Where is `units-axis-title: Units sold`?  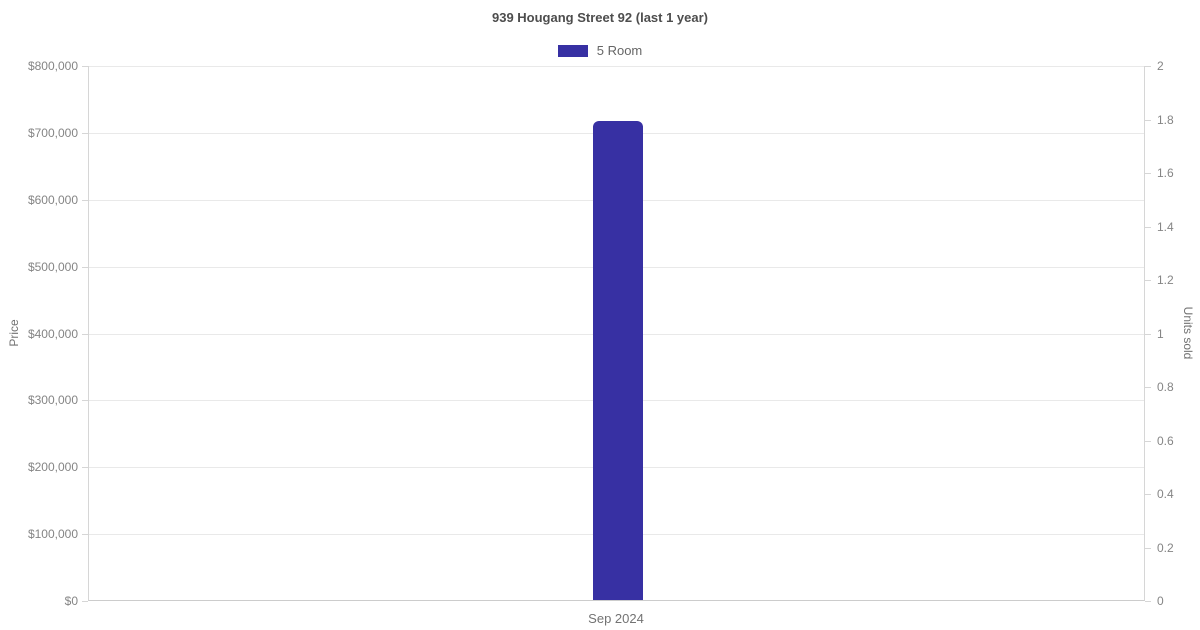
units-axis-title: Units sold is located at coordinates (1188, 333).